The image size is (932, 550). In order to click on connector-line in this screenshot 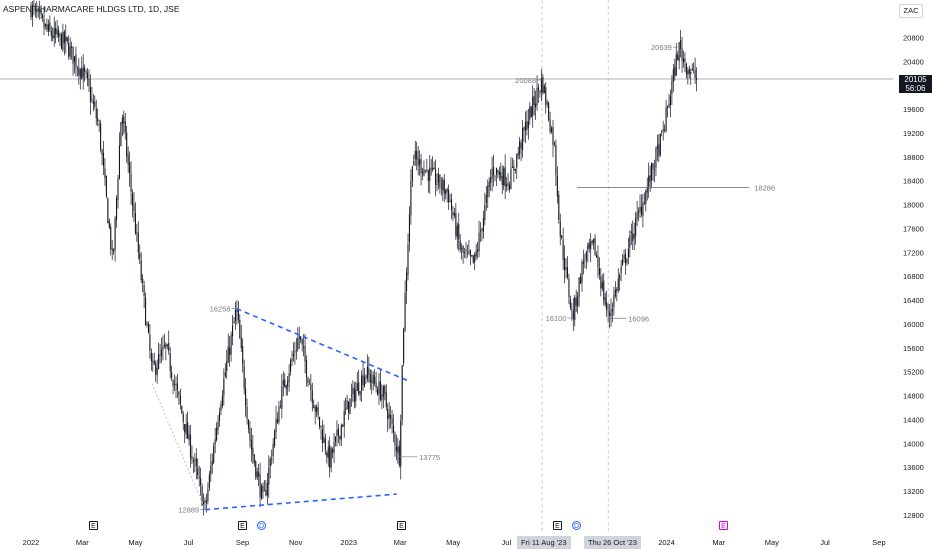, I will do `click(178, 446)`.